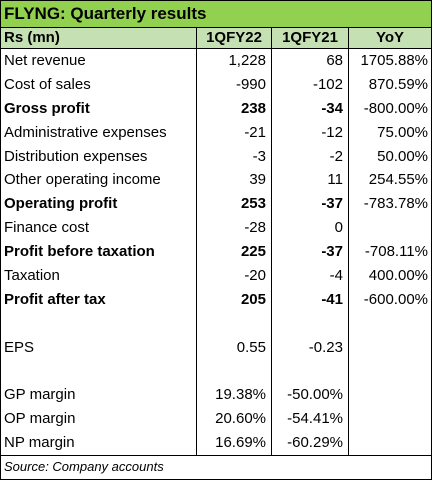 This screenshot has height=480, width=432. Describe the element at coordinates (334, 60) in the screenshot. I see `value-1qfy21: 68` at that location.